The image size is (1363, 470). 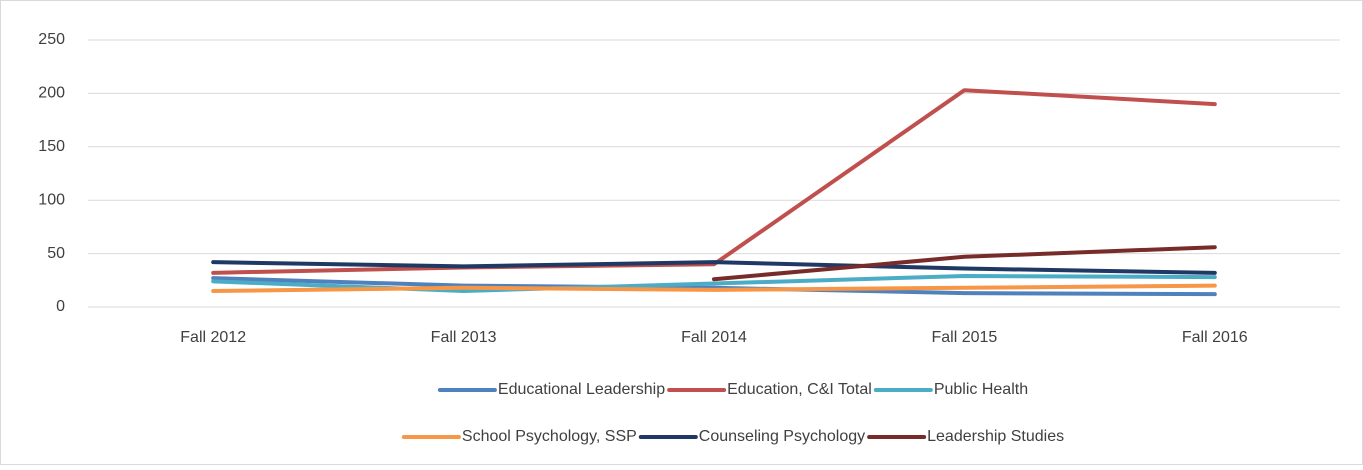 What do you see at coordinates (51, 39) in the screenshot?
I see `y-tick-label: 250` at bounding box center [51, 39].